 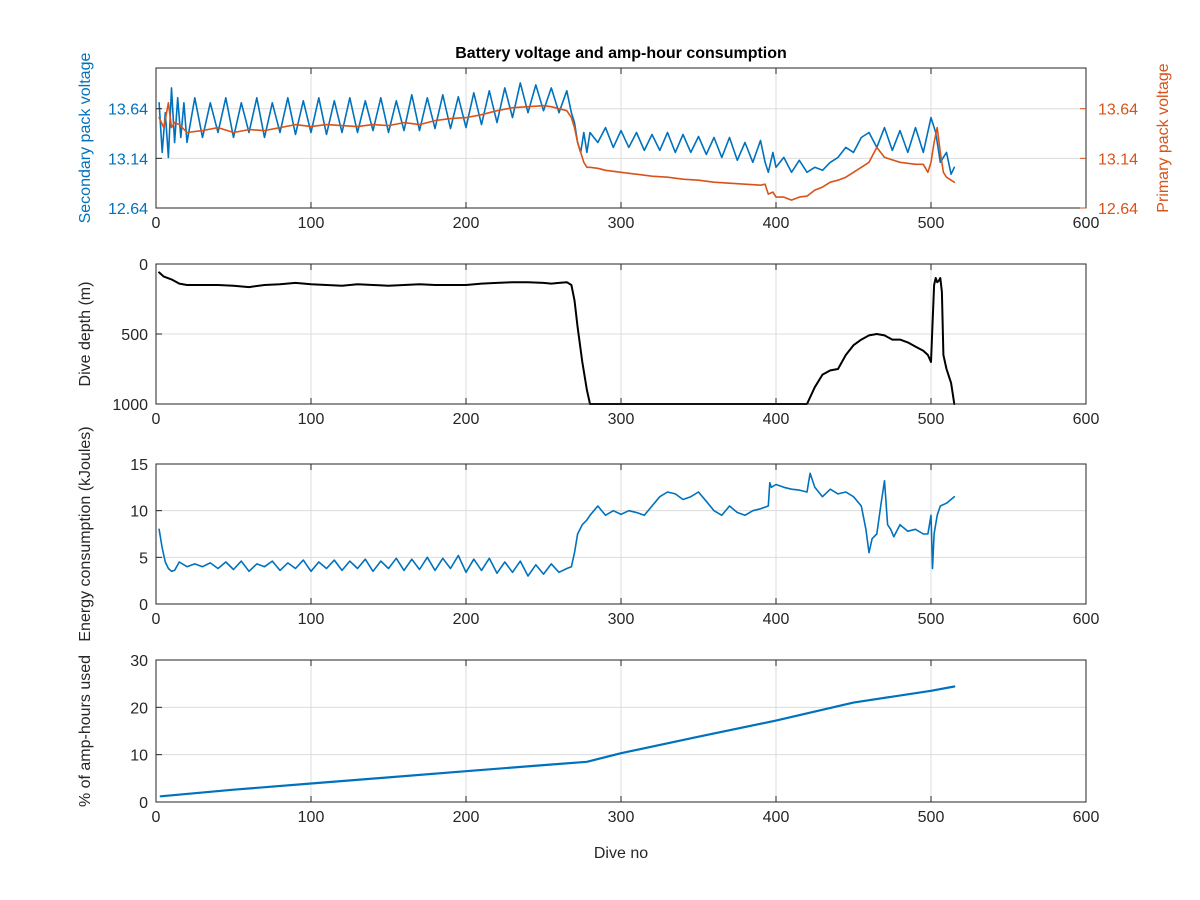 I want to click on y-tick-label: 1000, so click(x=130, y=405).